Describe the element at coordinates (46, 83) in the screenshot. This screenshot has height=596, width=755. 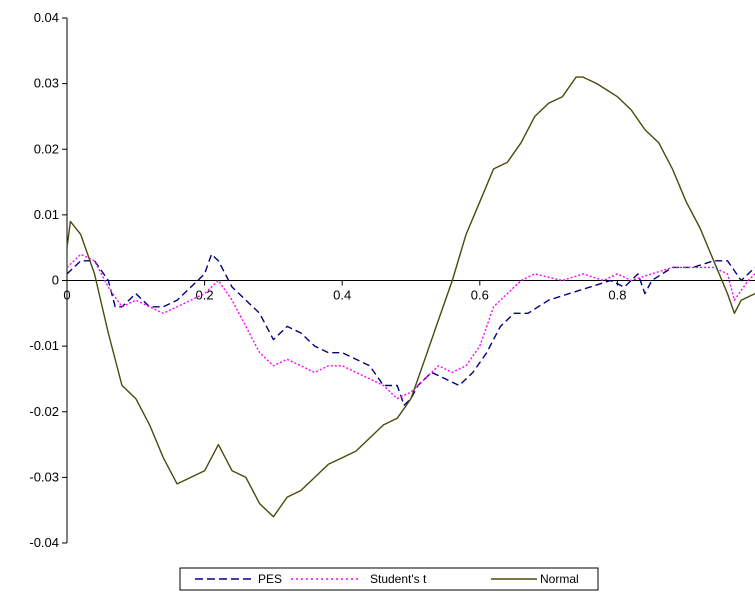
I see `y-tick-label: 0.03` at that location.